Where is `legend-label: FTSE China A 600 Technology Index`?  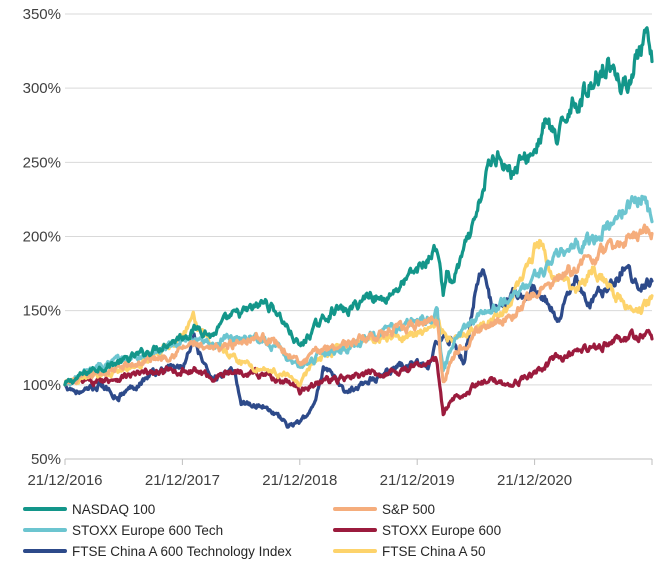
legend-label: FTSE China A 600 Technology Index is located at coordinates (182, 551).